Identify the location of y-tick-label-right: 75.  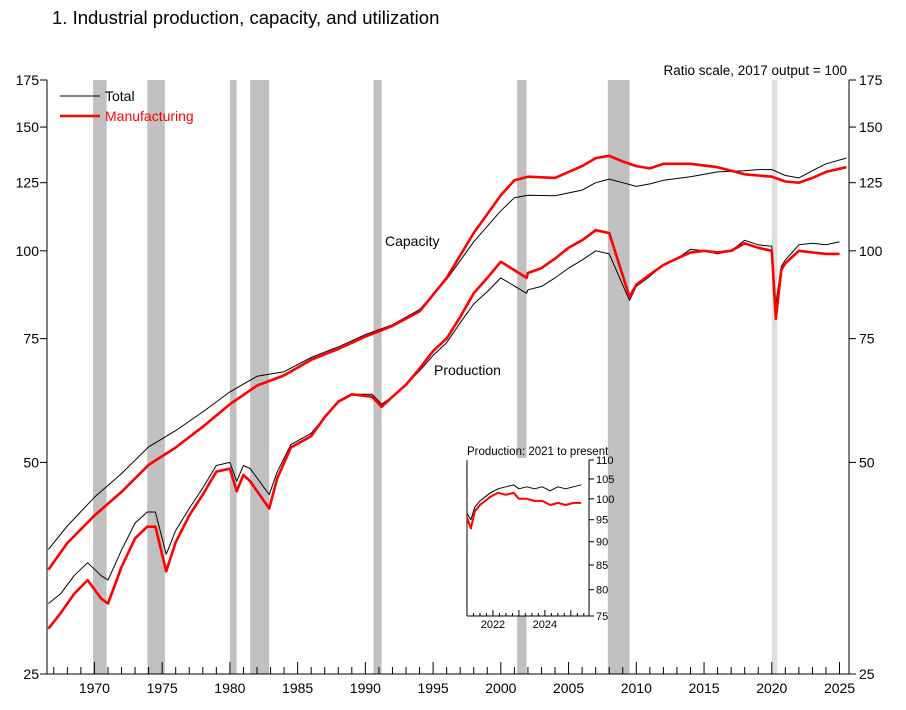
(867, 339).